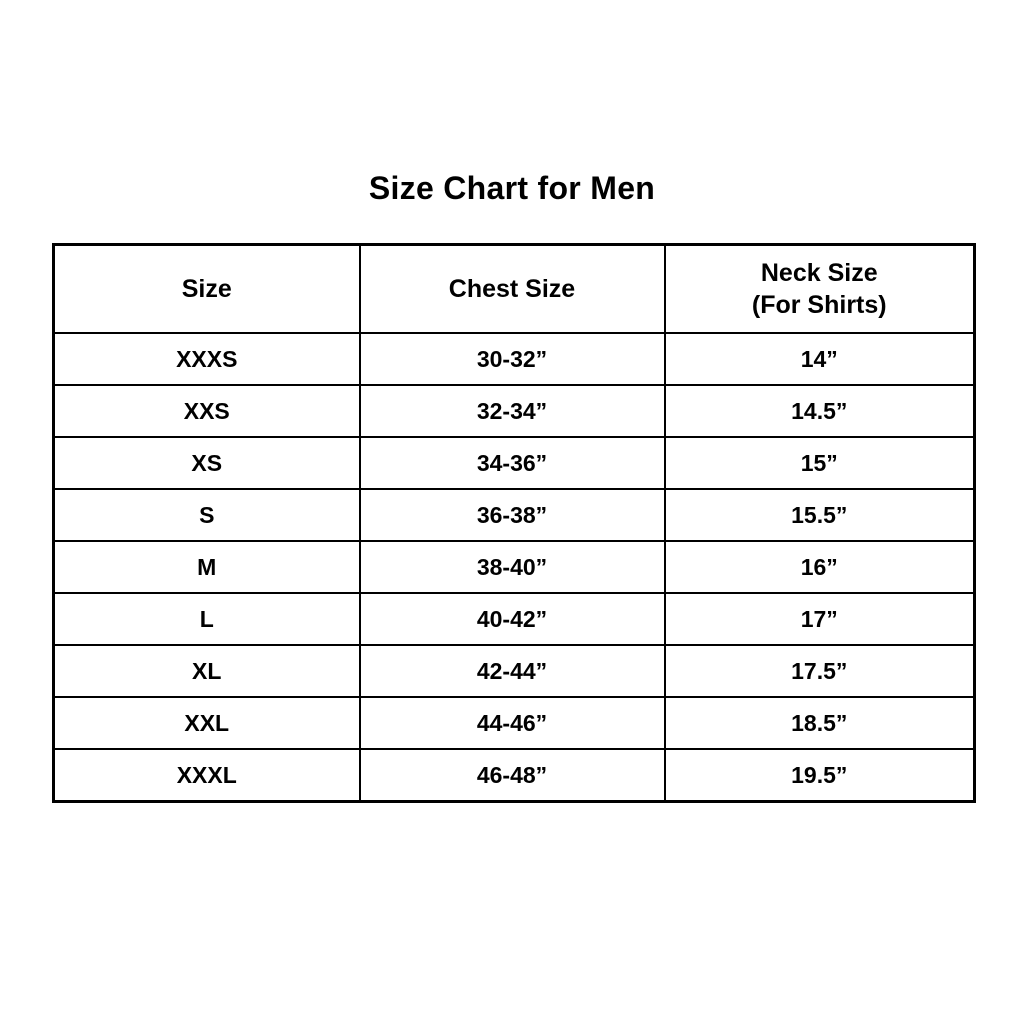  What do you see at coordinates (206, 567) in the screenshot?
I see `size-cell: M` at bounding box center [206, 567].